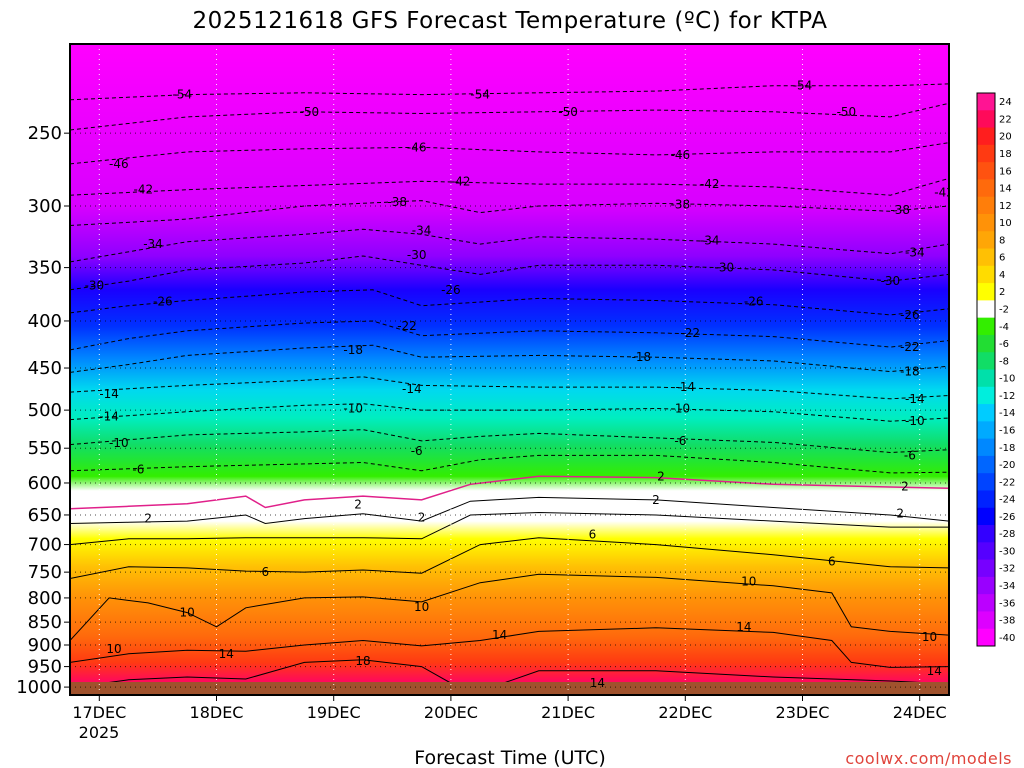  Describe the element at coordinates (45, 545) in the screenshot. I see `y-tick-label: 700` at that location.